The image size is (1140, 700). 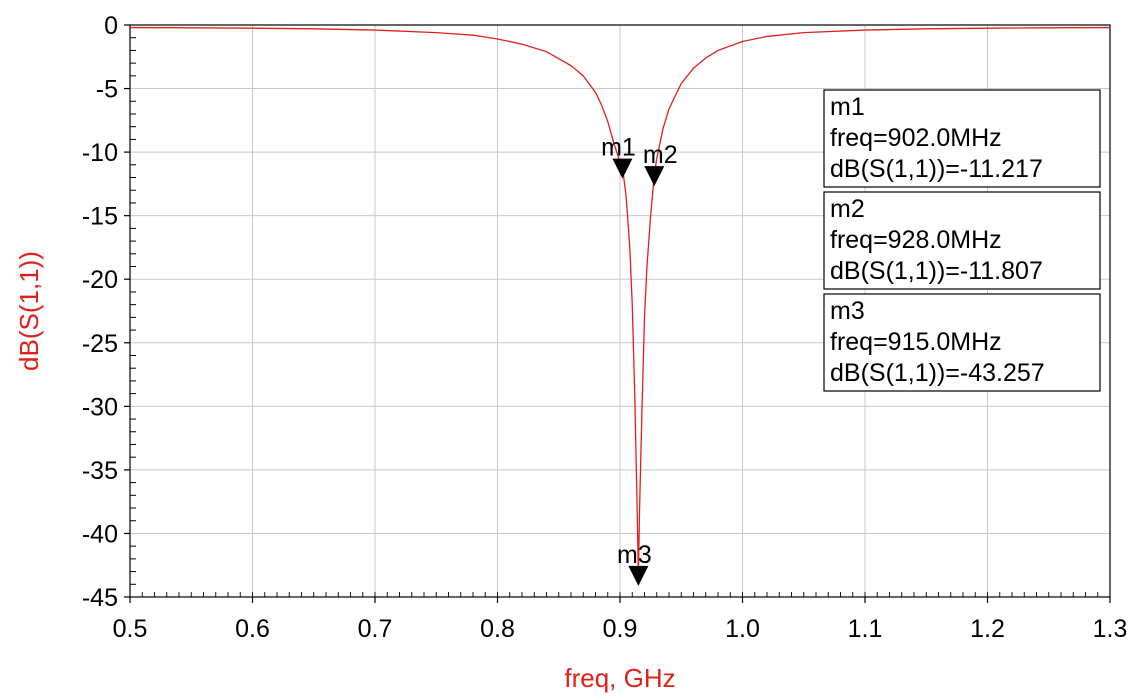 What do you see at coordinates (497, 629) in the screenshot?
I see `x-tick-label: 0.8` at bounding box center [497, 629].